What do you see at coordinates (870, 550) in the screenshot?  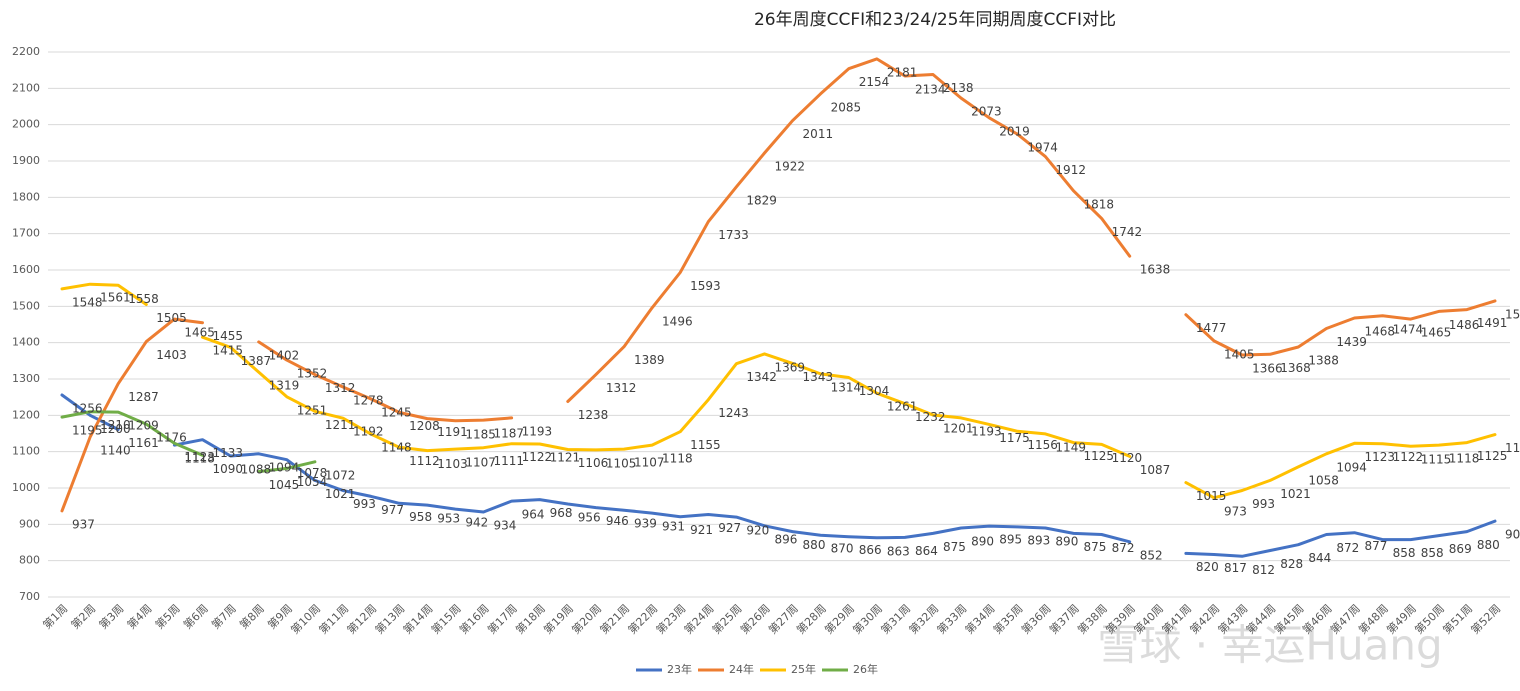 I see `data-label: 866` at bounding box center [870, 550].